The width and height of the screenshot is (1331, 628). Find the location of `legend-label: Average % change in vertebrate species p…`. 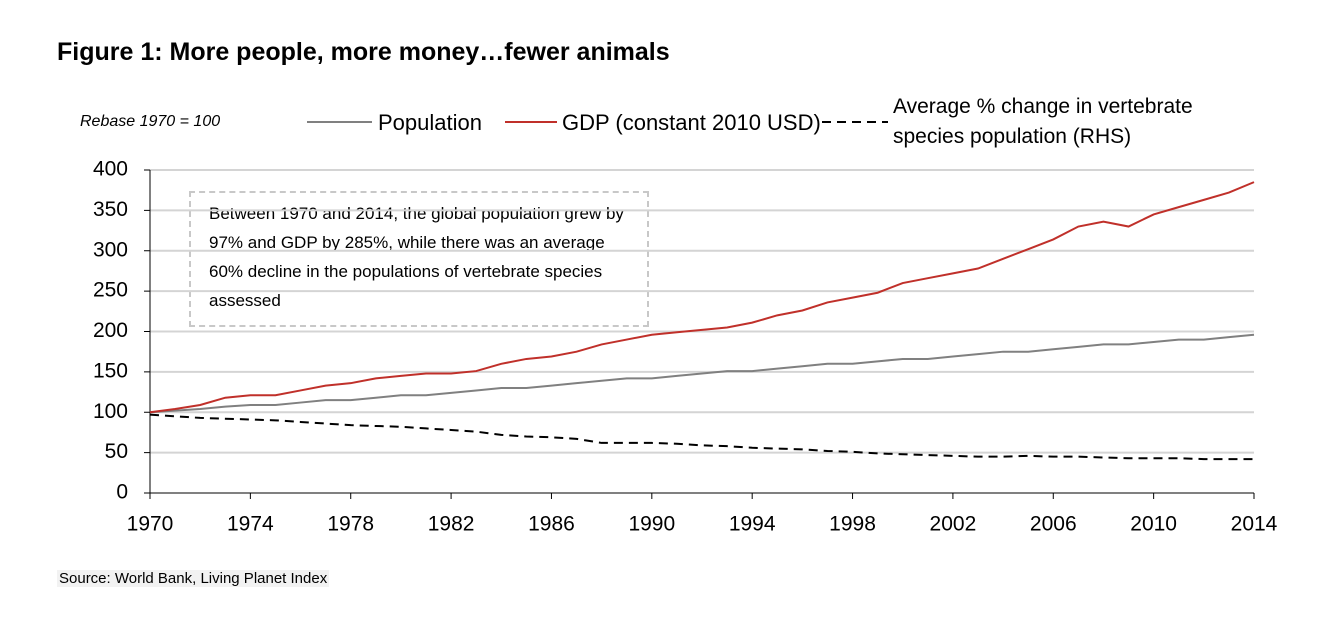

legend-label: Average % change in vertebrate species p… is located at coordinates (1043, 121).